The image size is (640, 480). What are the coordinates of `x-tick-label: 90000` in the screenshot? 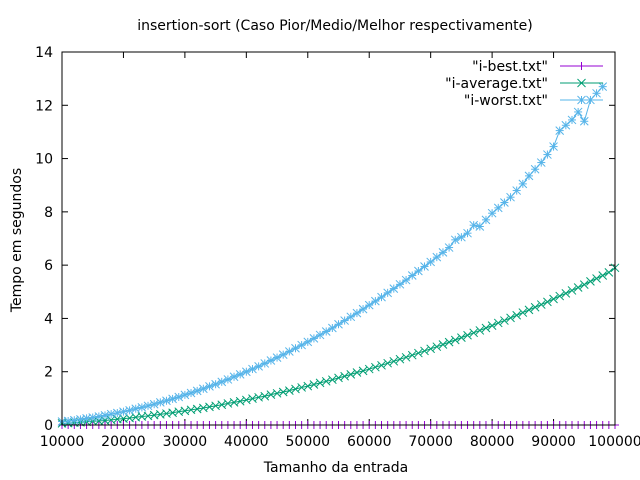 It's located at (553, 442).